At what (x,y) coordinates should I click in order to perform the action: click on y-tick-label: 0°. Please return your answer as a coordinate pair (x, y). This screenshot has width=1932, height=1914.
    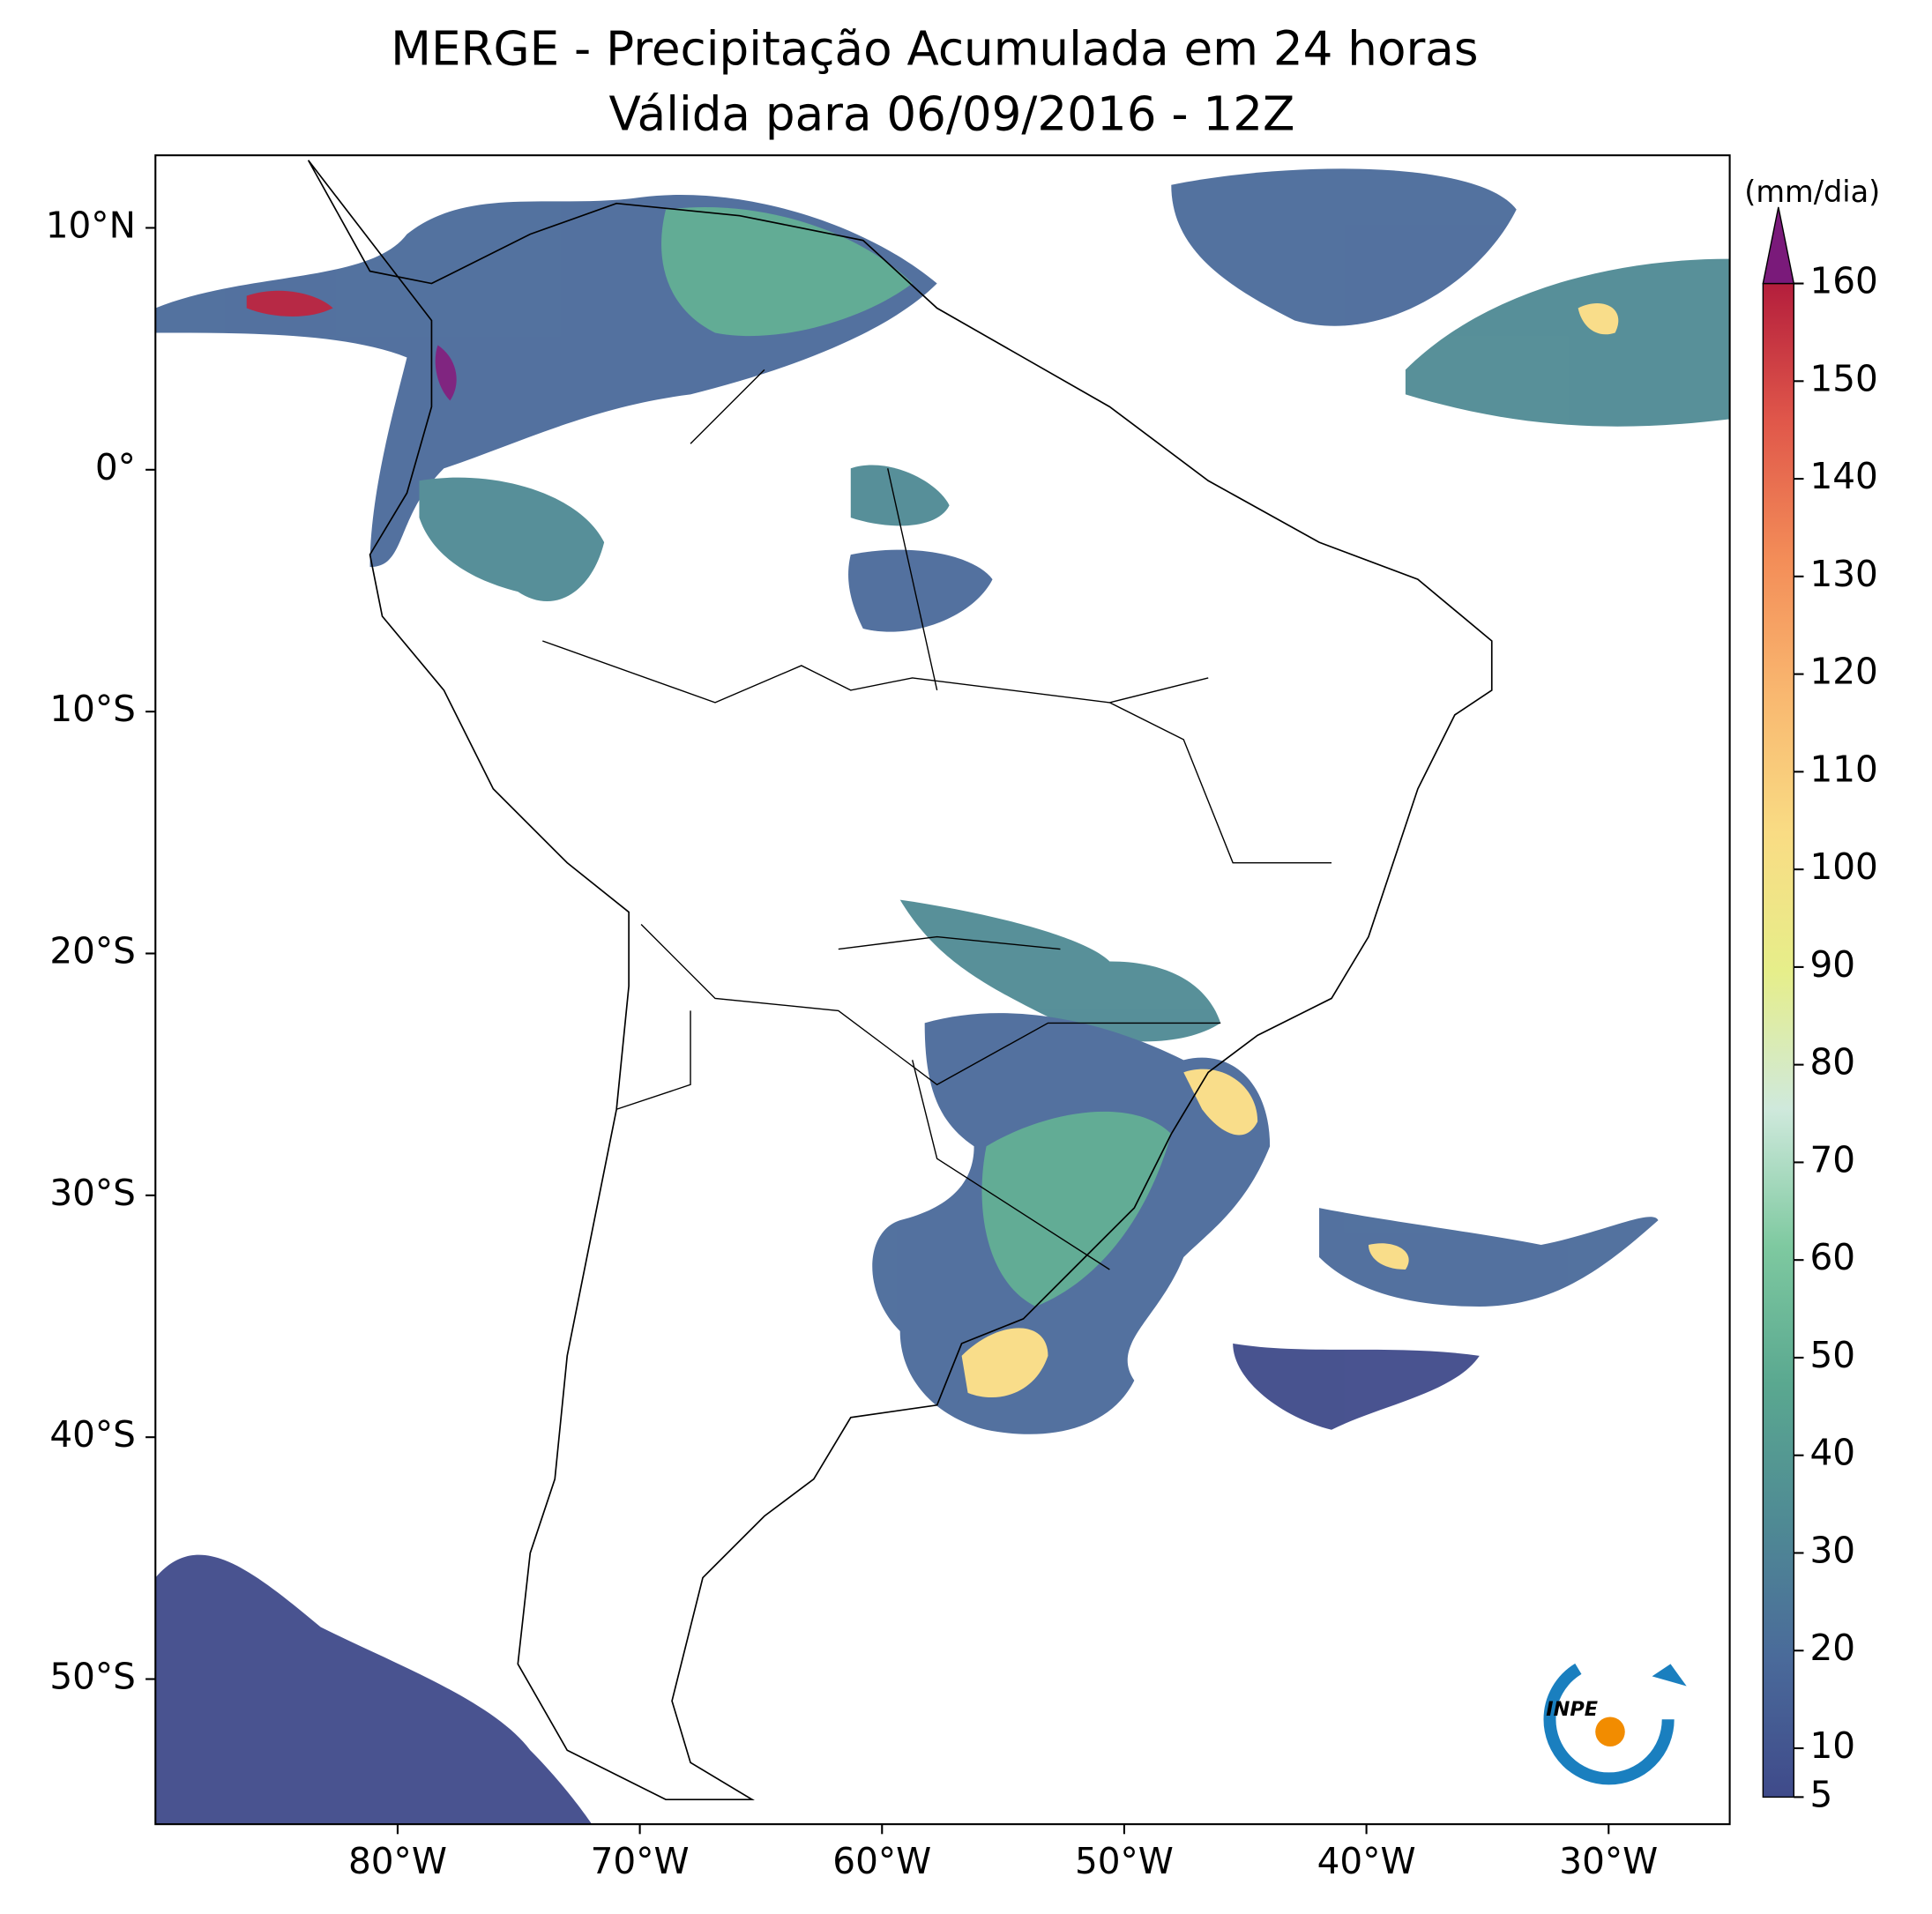
    Looking at the image, I should click on (115, 467).